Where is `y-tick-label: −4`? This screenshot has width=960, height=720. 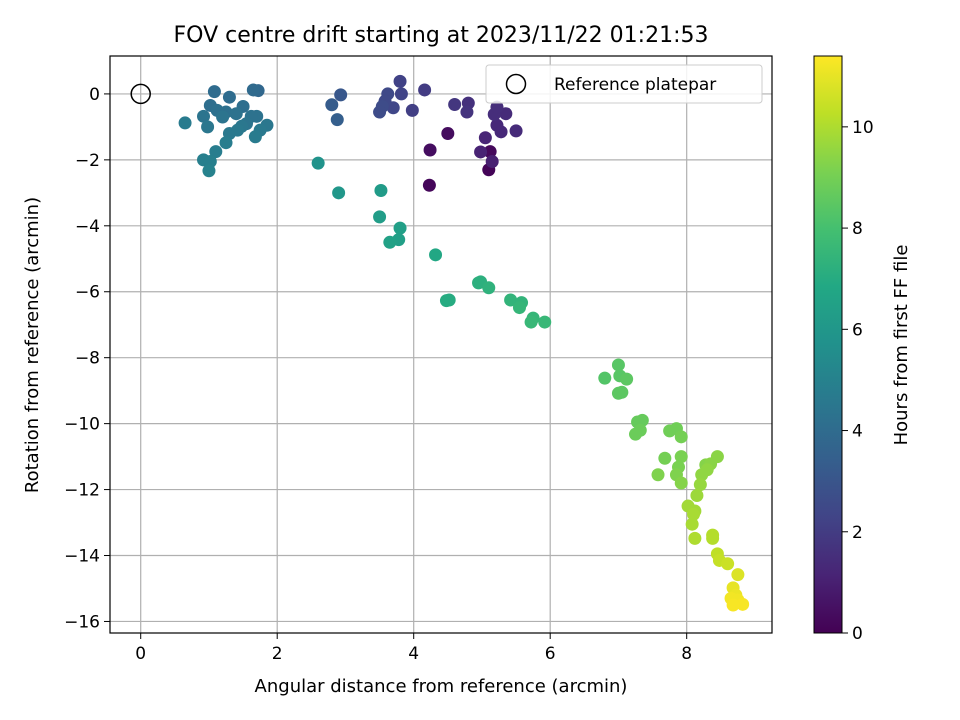
y-tick-label: −4 is located at coordinates (87, 227).